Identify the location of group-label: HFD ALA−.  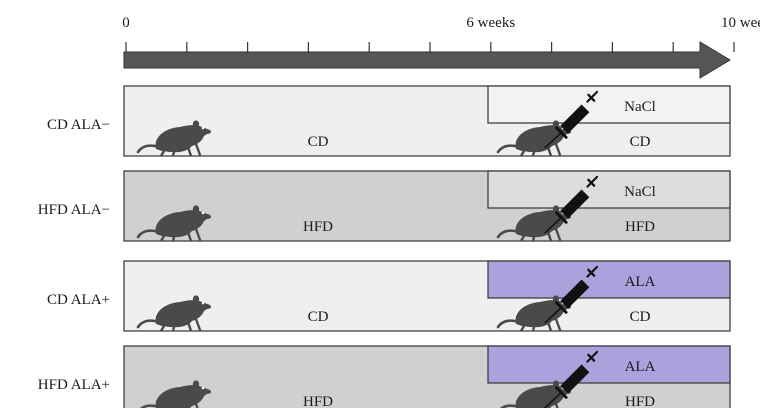
(74, 210).